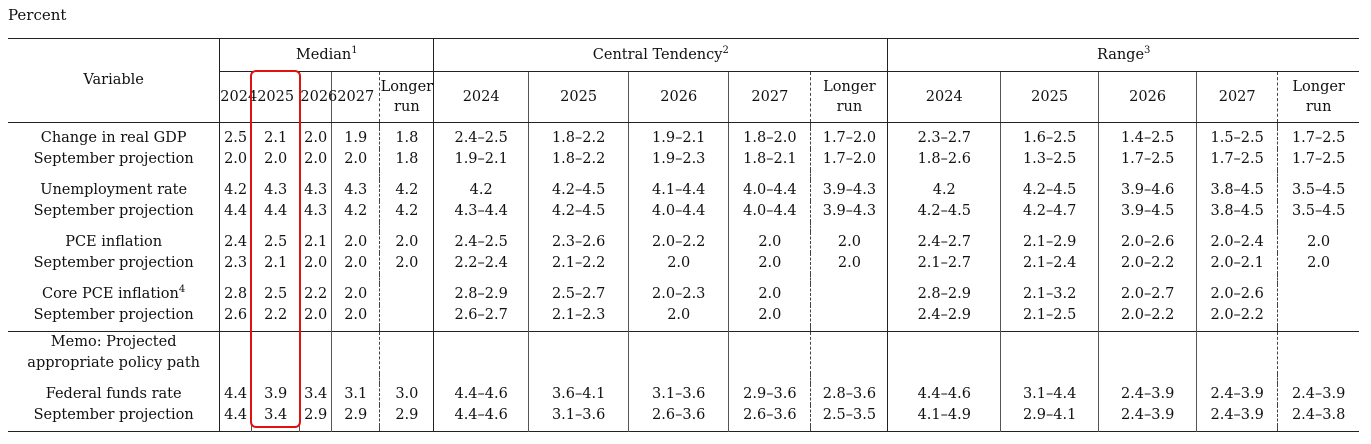  What do you see at coordinates (114, 242) in the screenshot?
I see `row-label: PCE inflation` at bounding box center [114, 242].